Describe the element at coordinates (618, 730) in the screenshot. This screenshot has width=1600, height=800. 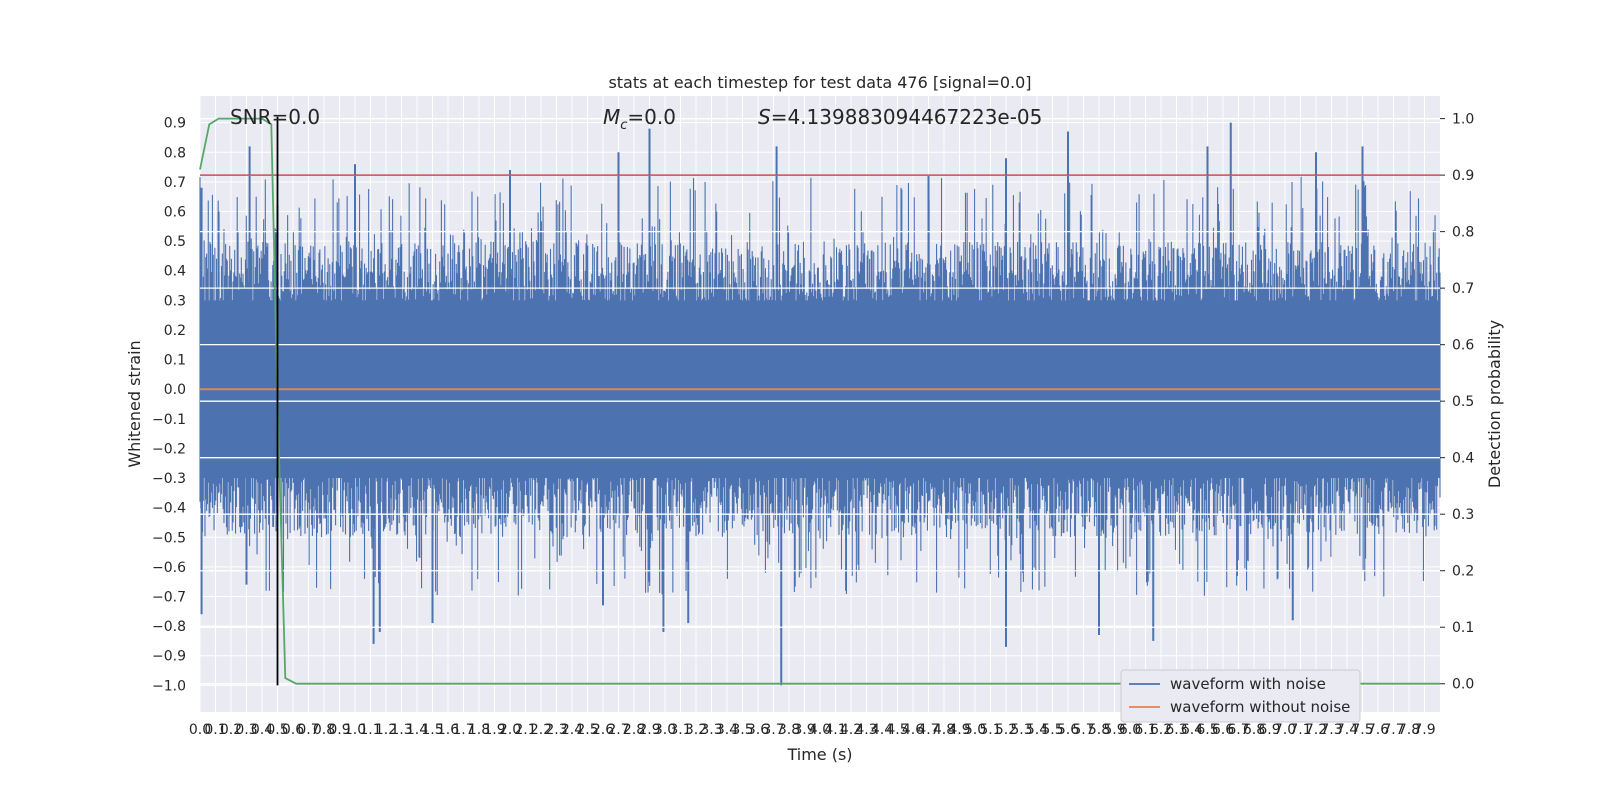
I see `x-tick-label: 2.7` at that location.